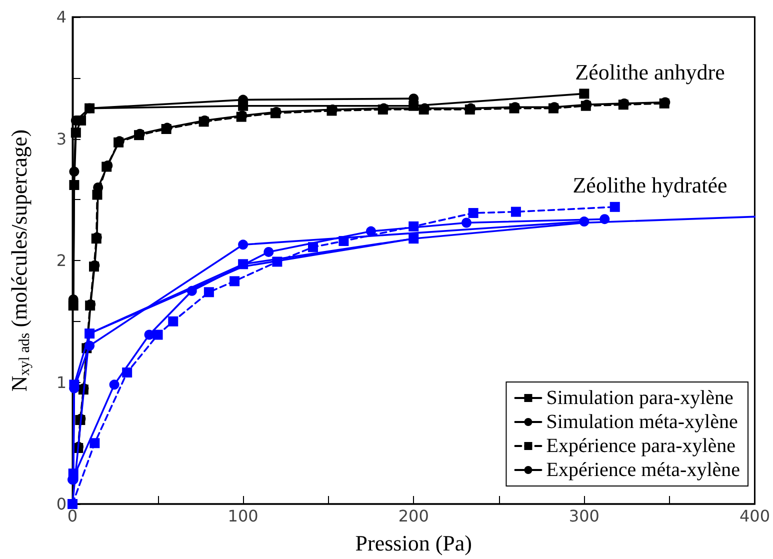  I want to click on y-tick-label: 0, so click(61, 504).